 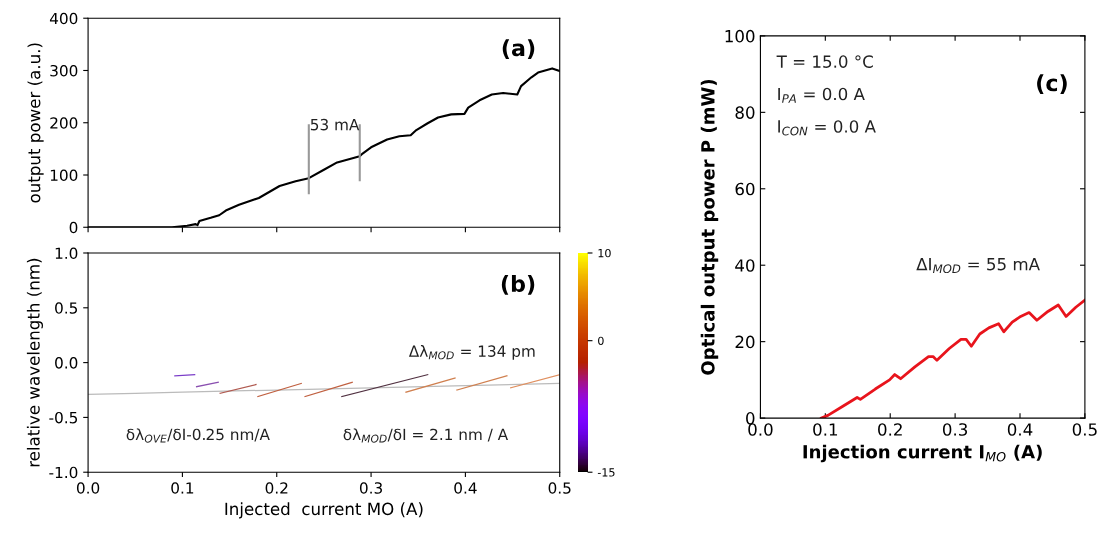 What do you see at coordinates (922, 453) in the screenshot?
I see `x-axis-title: Injection current I$_{MO}$ (A)` at bounding box center [922, 453].